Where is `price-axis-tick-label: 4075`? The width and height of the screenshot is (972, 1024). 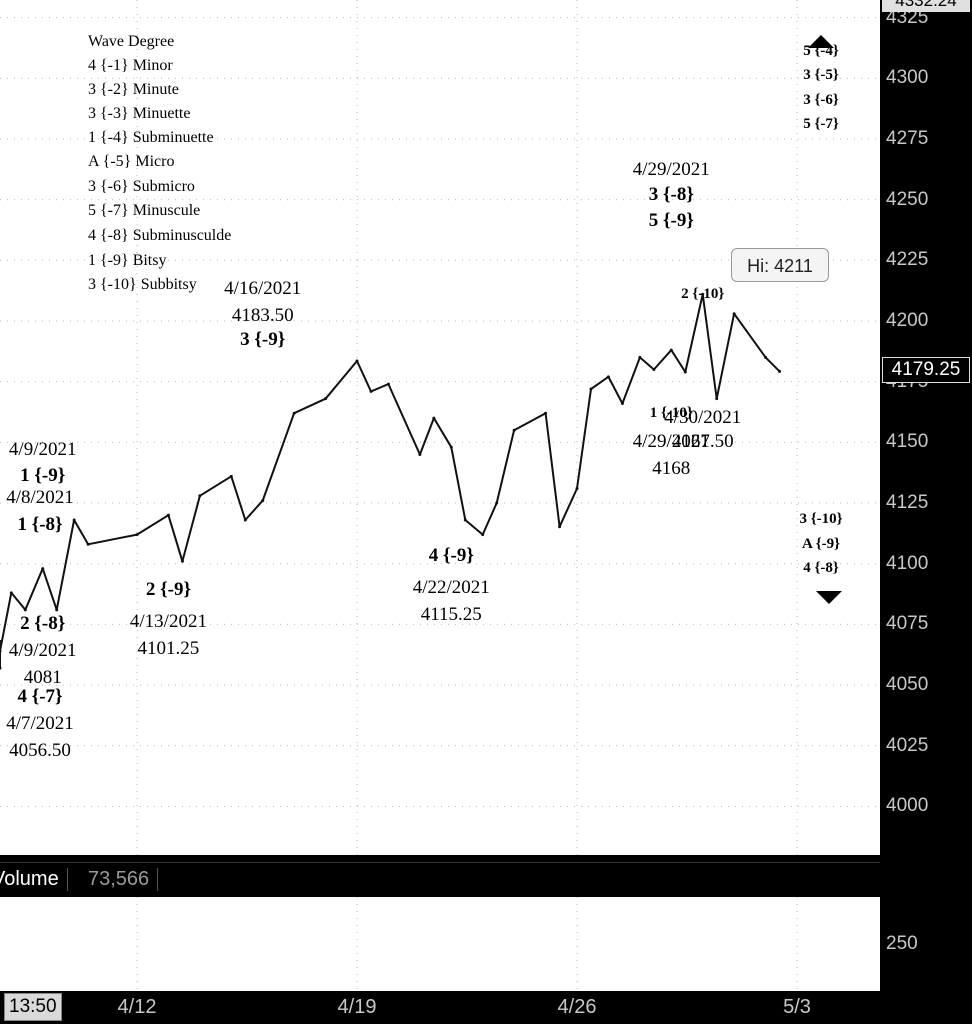
price-axis-tick-label: 4075 is located at coordinates (907, 624).